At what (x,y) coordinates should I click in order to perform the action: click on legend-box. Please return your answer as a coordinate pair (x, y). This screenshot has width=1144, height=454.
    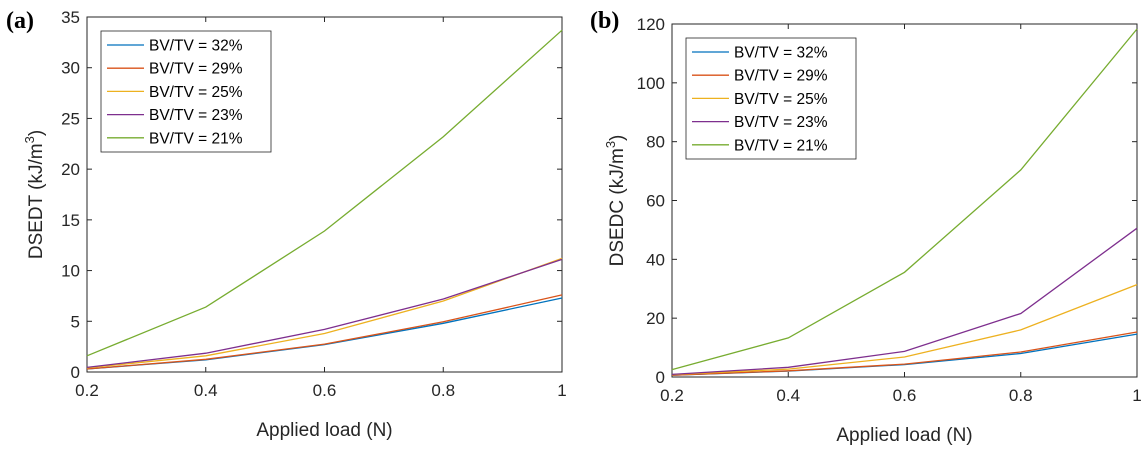
    Looking at the image, I should click on (771, 98).